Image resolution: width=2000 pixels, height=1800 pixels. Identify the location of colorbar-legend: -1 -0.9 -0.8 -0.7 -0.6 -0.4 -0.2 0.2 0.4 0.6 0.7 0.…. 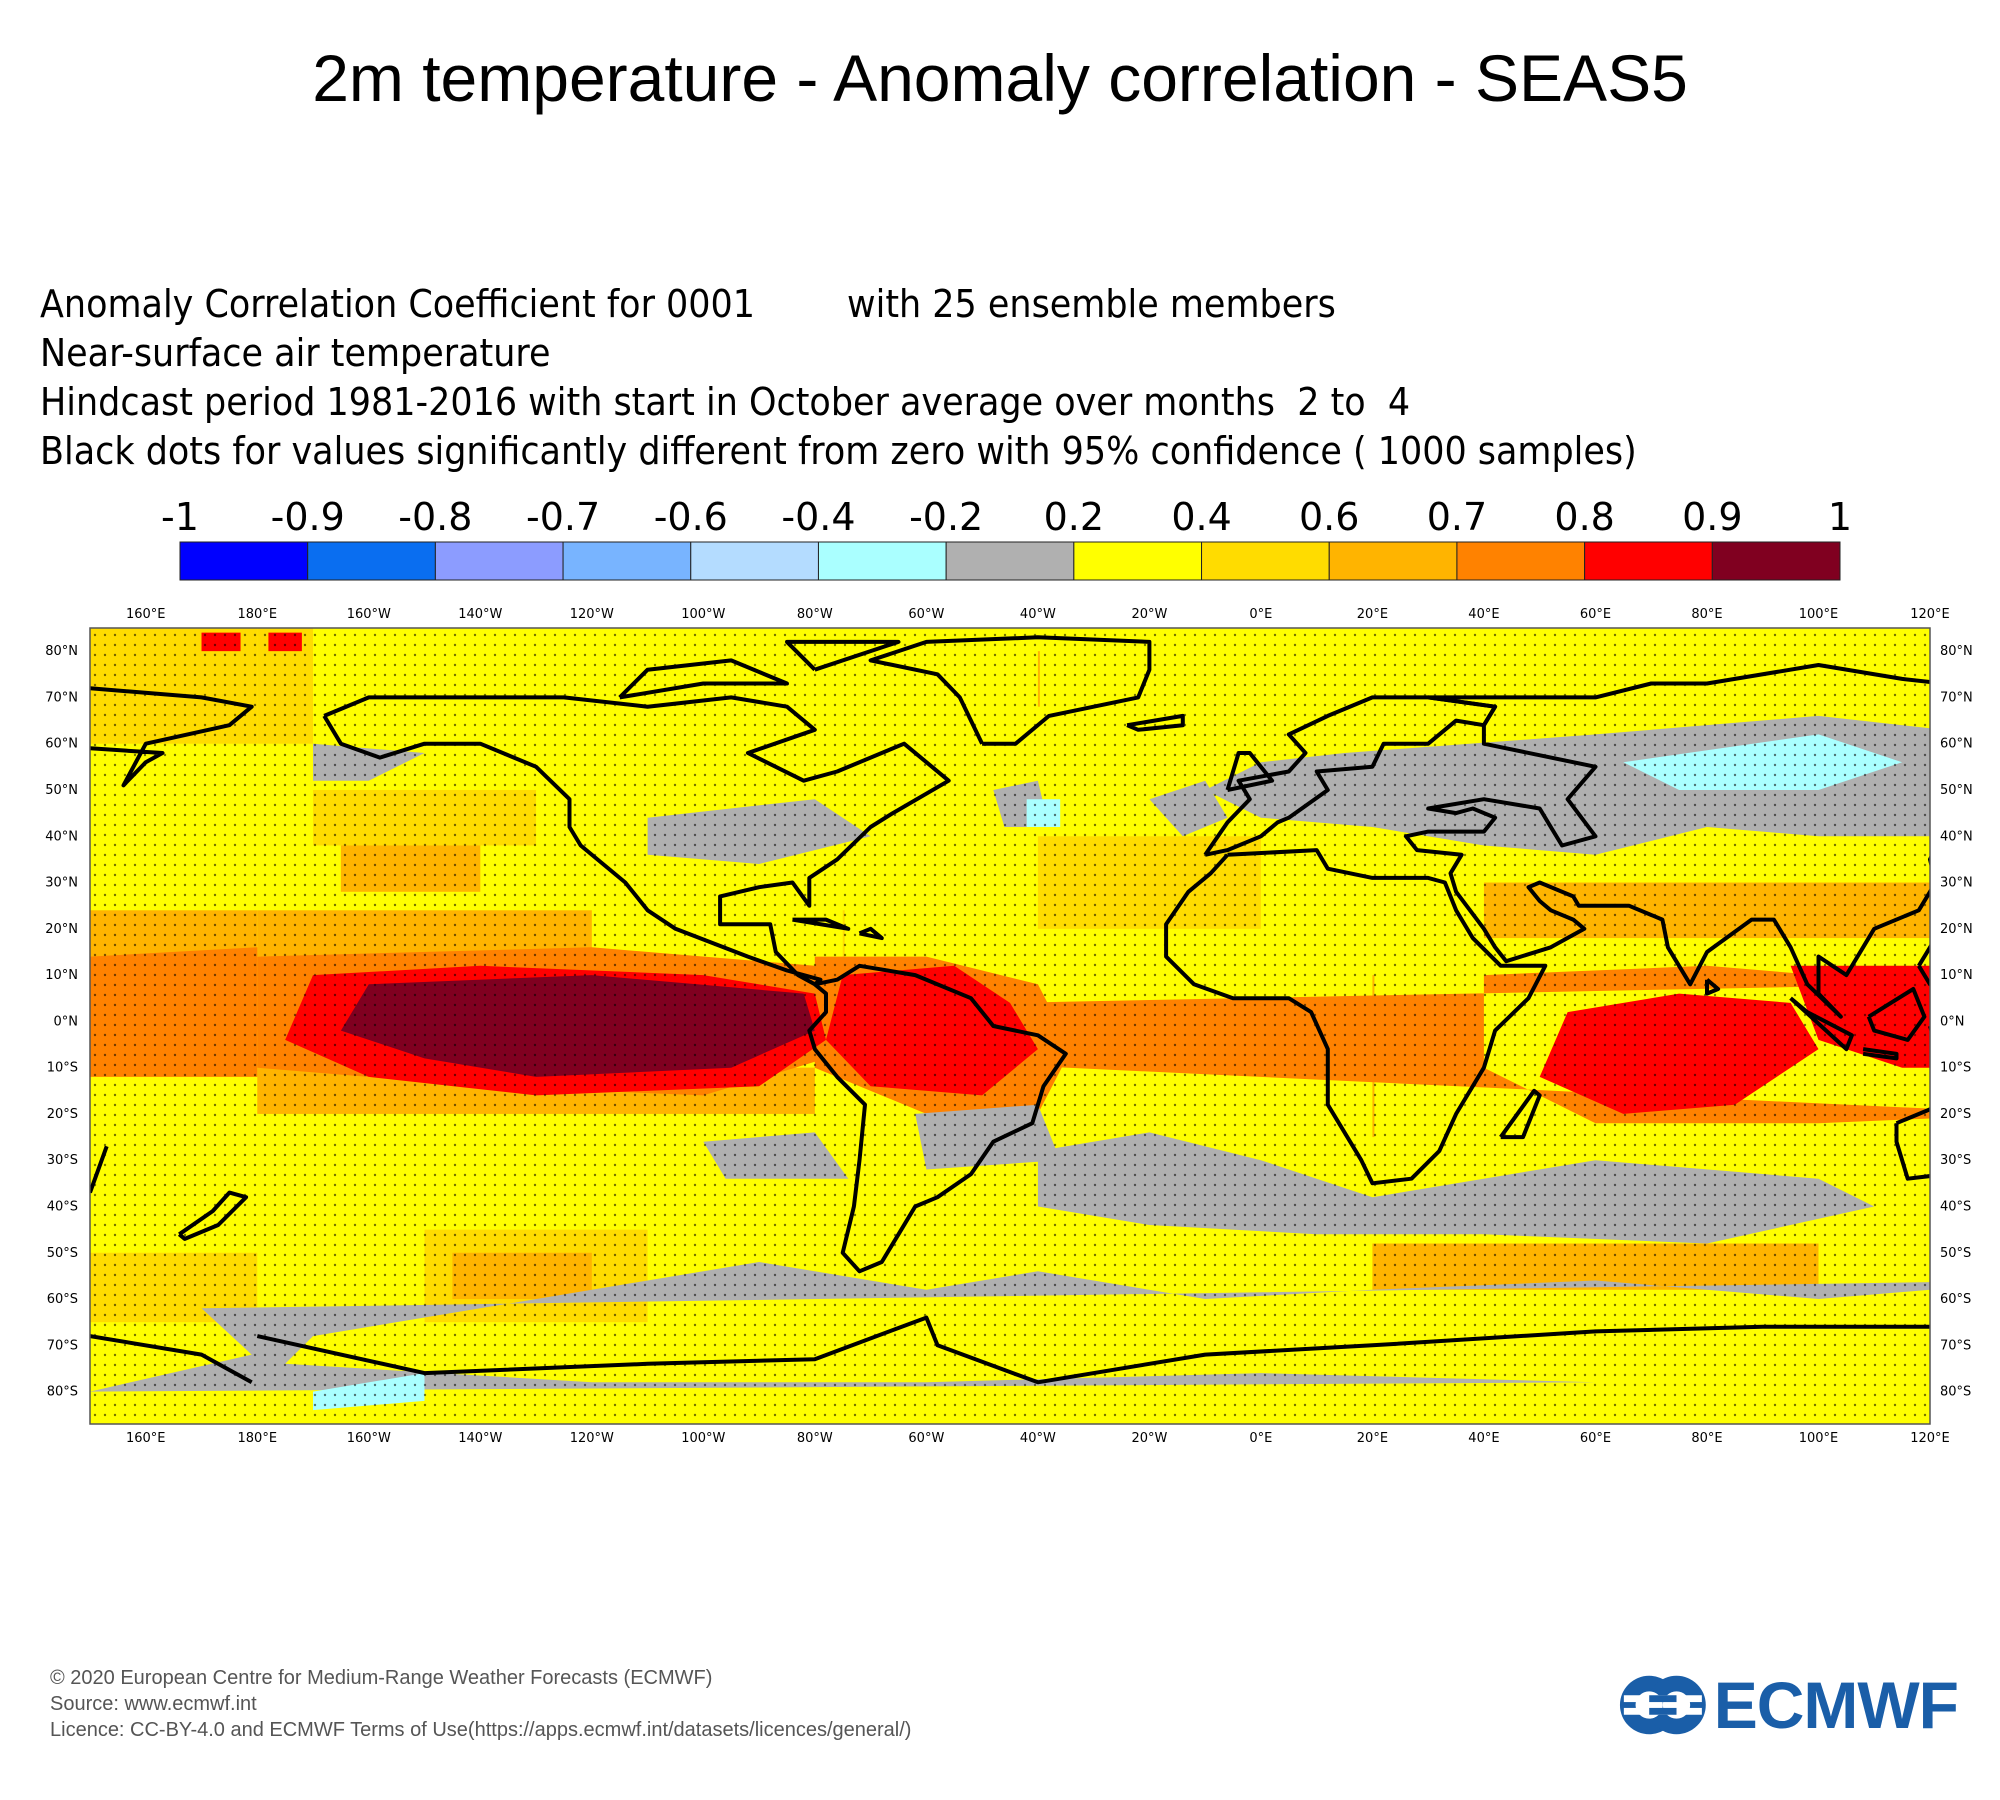
(1006, 538).